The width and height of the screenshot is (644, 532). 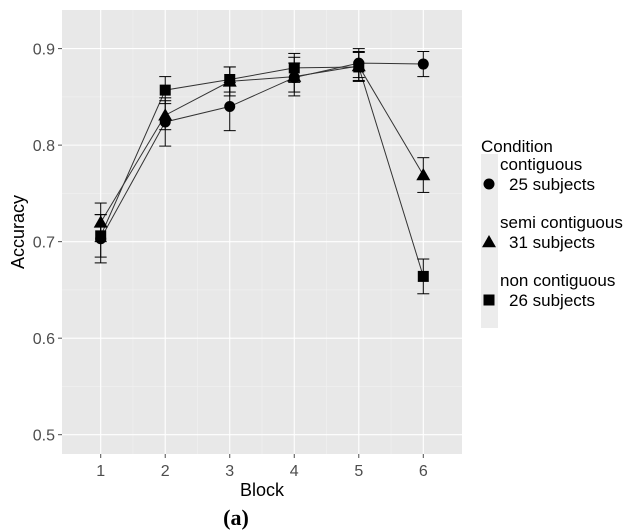 I want to click on x-tick-label: 3, so click(x=229, y=471).